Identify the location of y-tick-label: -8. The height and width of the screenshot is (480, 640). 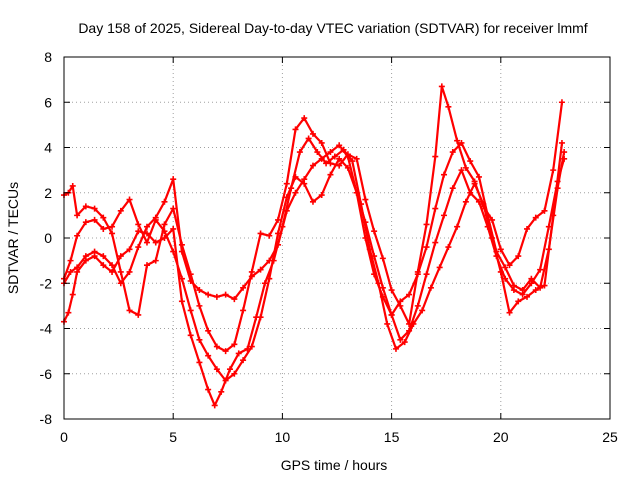
(46, 419).